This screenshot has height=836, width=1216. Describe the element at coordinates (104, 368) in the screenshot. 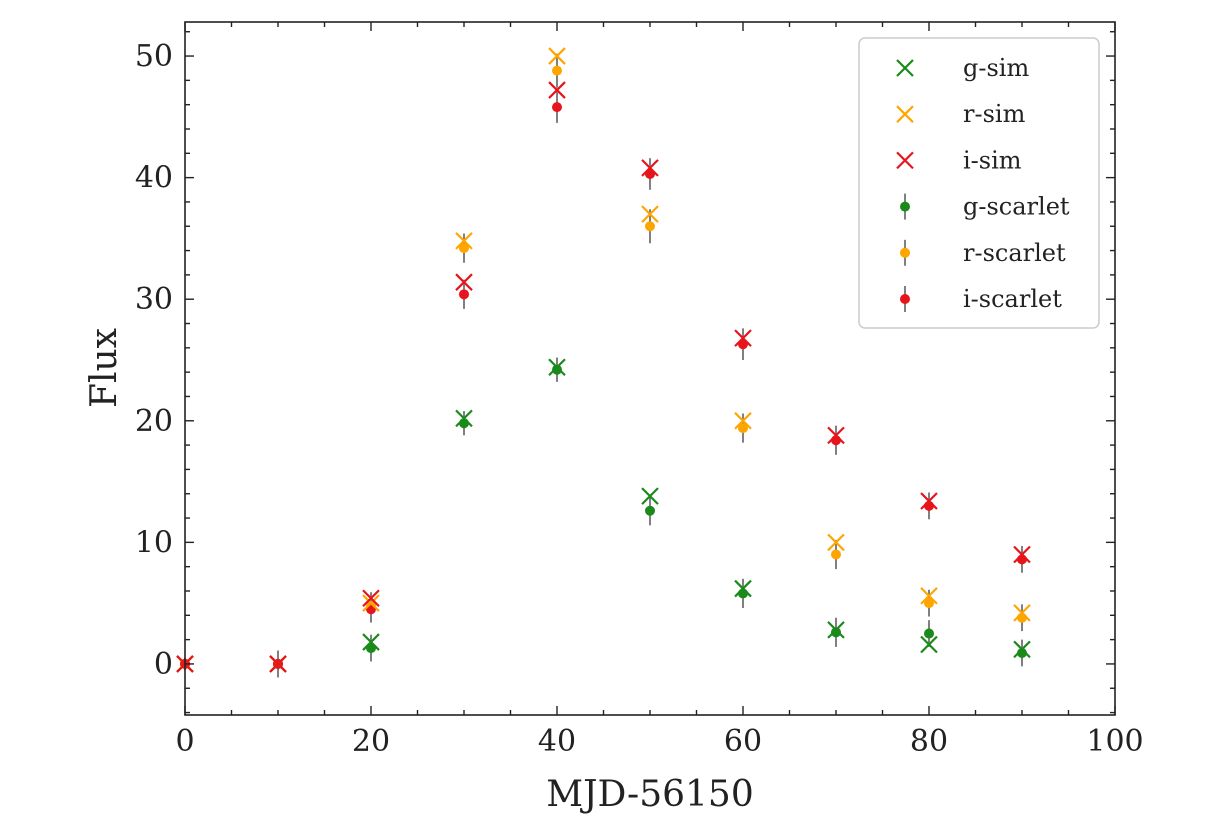

I see `y-axis-label: Flux` at that location.